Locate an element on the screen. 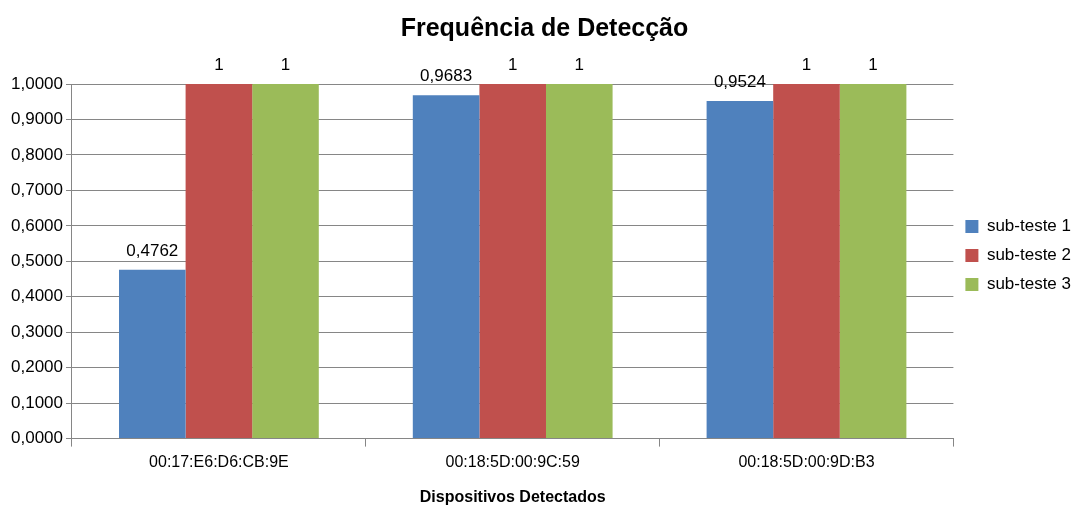  legend-label: sub-teste 3 is located at coordinates (1029, 284).